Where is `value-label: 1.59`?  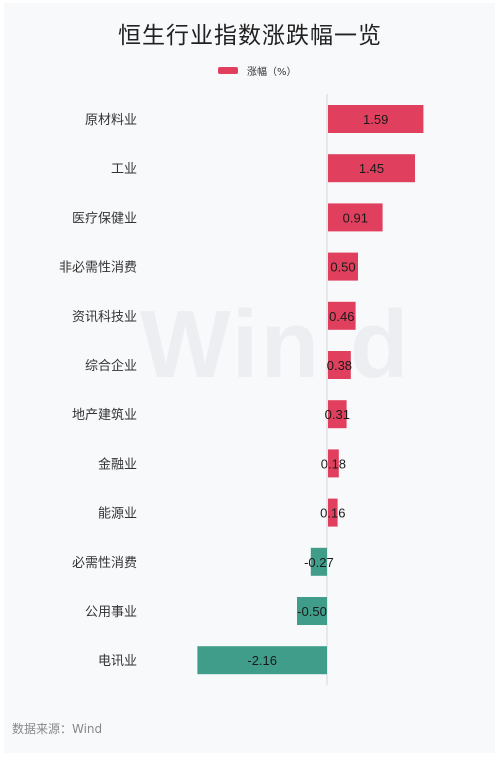 value-label: 1.59 is located at coordinates (375, 119).